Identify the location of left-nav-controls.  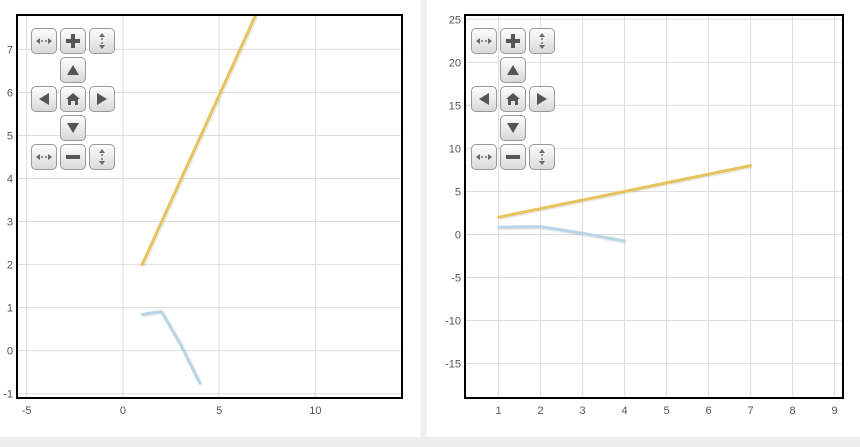
(75, 101).